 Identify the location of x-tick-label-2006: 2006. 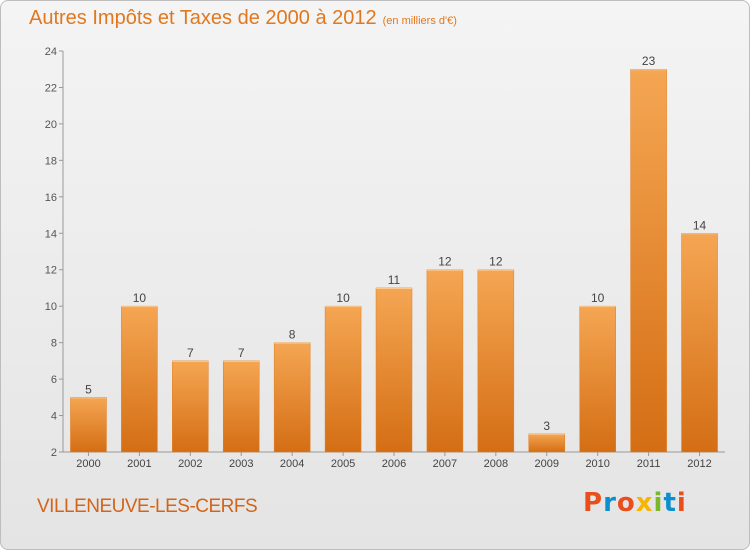
(394, 464).